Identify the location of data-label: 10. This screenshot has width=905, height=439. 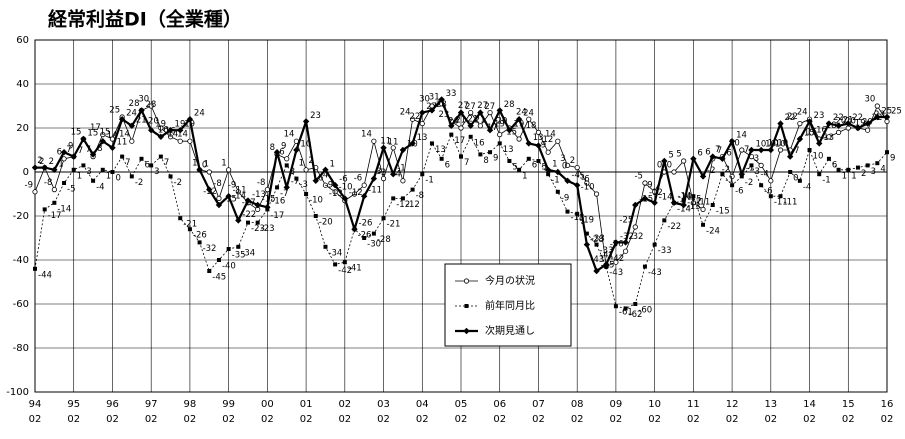
(412, 145).